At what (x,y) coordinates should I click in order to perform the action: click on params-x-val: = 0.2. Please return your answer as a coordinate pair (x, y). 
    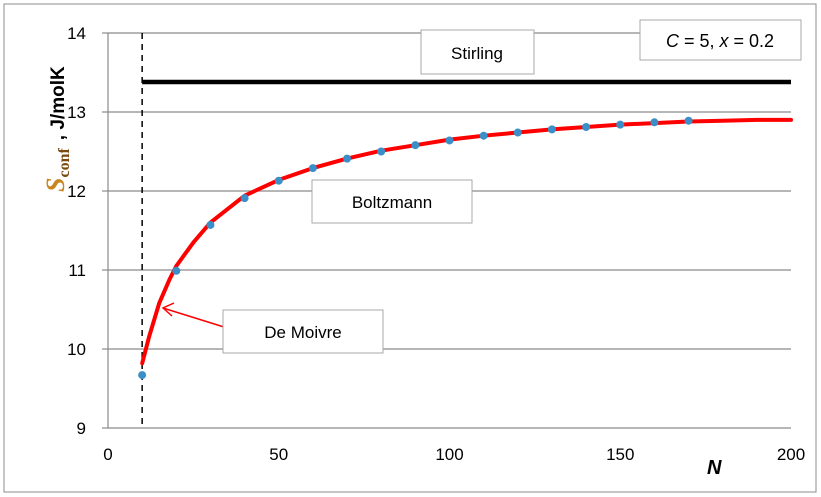
    Looking at the image, I should click on (751, 41).